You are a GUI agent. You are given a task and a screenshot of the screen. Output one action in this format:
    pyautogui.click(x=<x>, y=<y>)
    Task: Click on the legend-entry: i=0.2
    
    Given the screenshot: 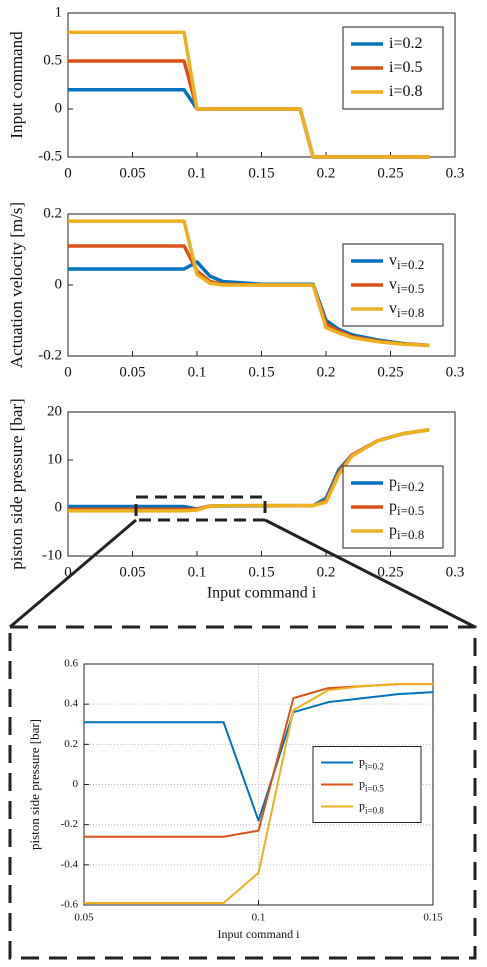 What is the action you would take?
    pyautogui.click(x=405, y=43)
    